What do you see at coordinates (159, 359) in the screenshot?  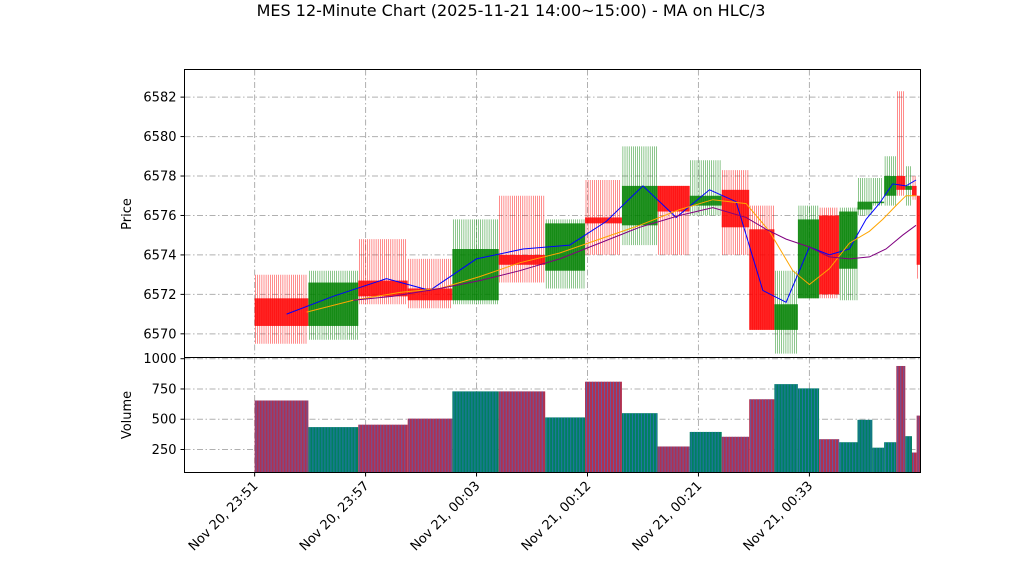 I see `volume-tick-label: 1000` at bounding box center [159, 359].